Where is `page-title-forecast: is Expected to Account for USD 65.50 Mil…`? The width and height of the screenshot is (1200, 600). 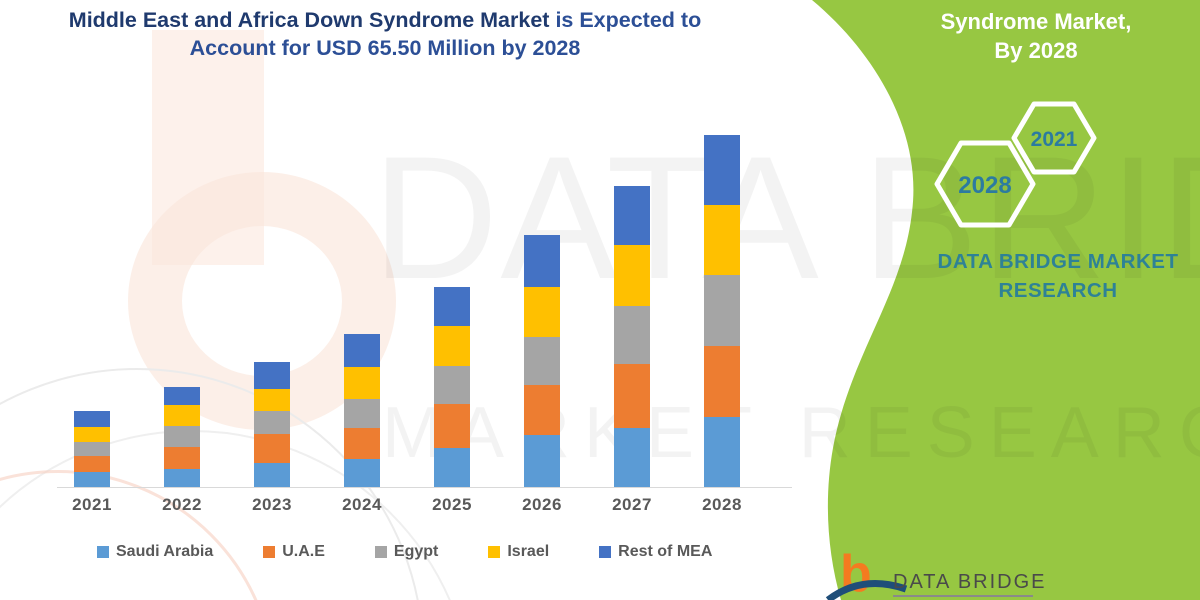
page-title-forecast: is Expected to Account for USD 65.50 Mil… is located at coordinates (445, 34).